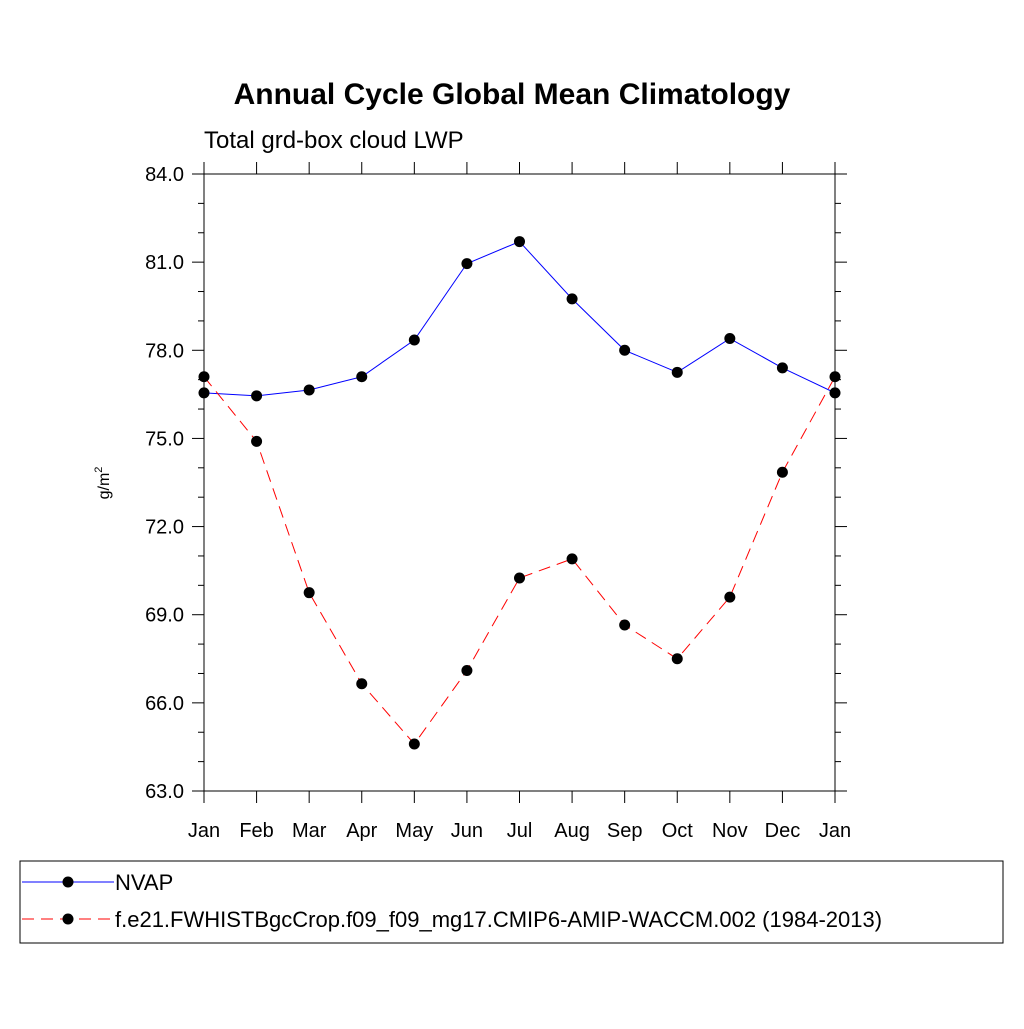 This screenshot has height=1029, width=1024. What do you see at coordinates (625, 831) in the screenshot?
I see `x-tick-label: Sep` at bounding box center [625, 831].